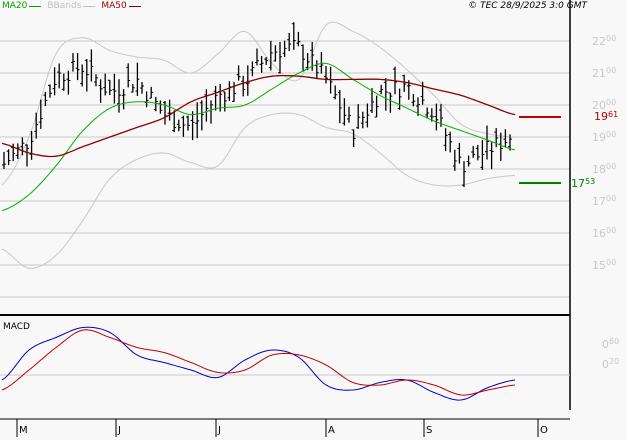 The height and width of the screenshot is (440, 627). What do you see at coordinates (219, 430) in the screenshot?
I see `x-tick-label: J` at bounding box center [219, 430].